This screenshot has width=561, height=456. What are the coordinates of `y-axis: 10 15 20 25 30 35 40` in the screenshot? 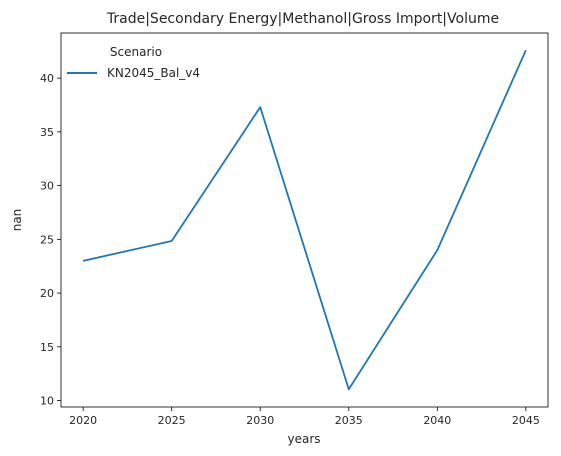 It's located at (50, 240).